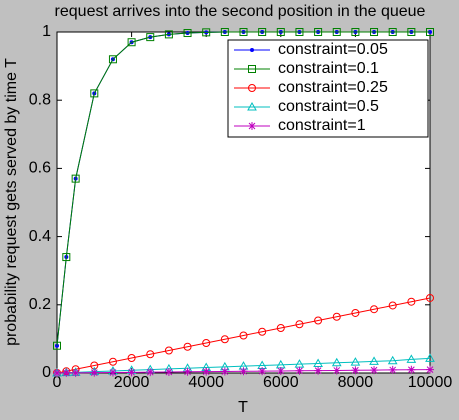 The image size is (459, 420). Describe the element at coordinates (46, 372) in the screenshot. I see `y-tick-label: 0` at that location.